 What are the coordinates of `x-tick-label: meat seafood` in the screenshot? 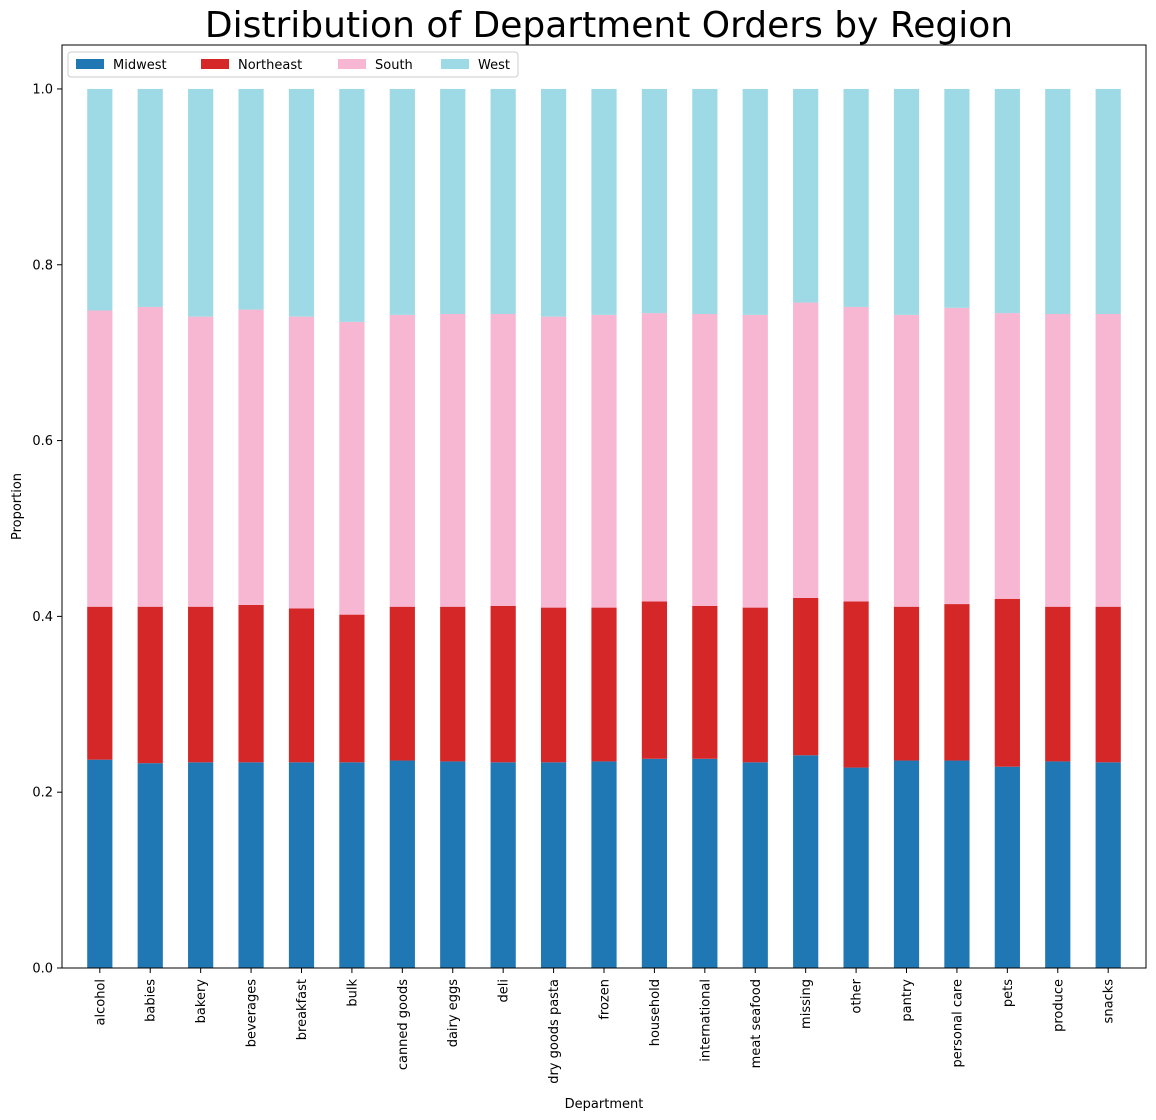 It's located at (756, 1023).